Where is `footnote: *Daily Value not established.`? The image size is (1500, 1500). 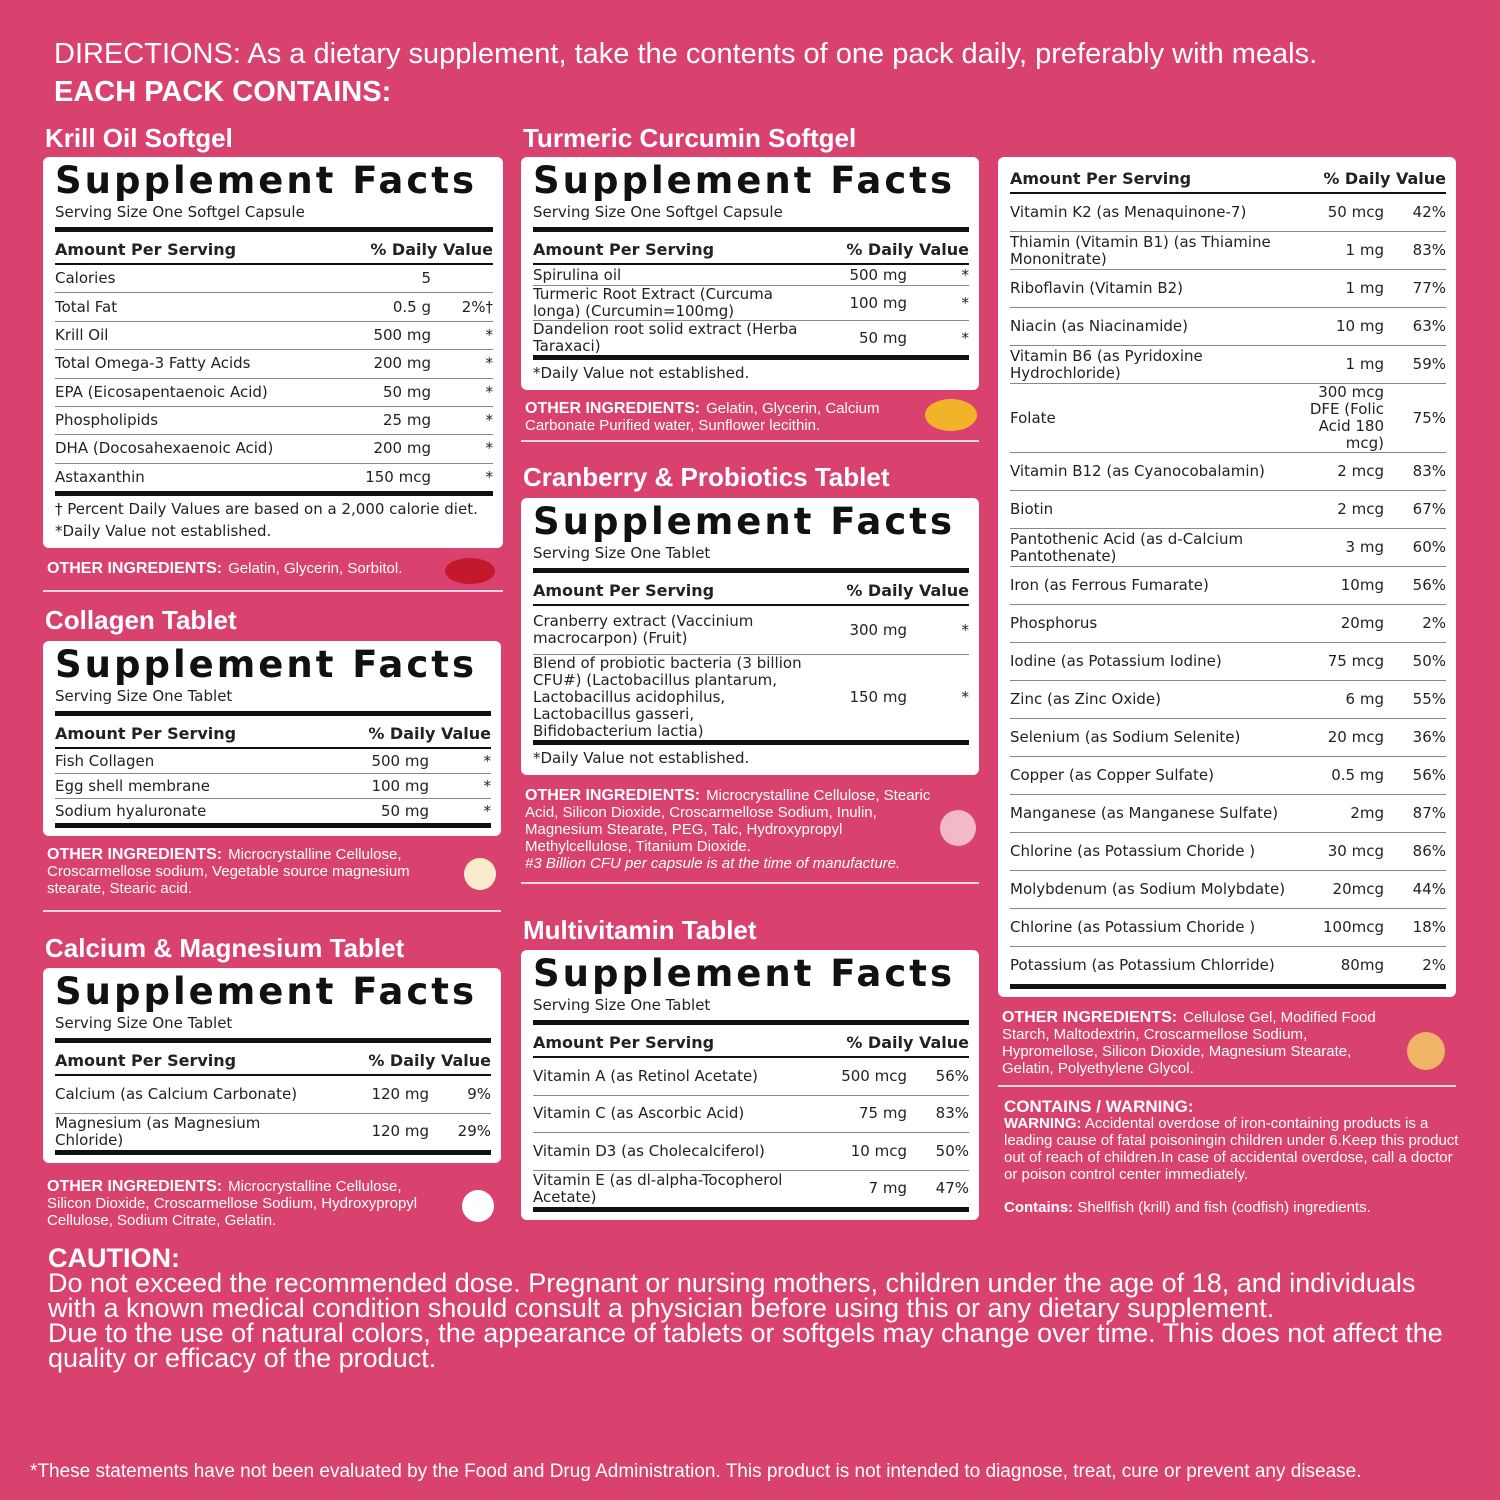 footnote: *Daily Value not established. is located at coordinates (163, 531).